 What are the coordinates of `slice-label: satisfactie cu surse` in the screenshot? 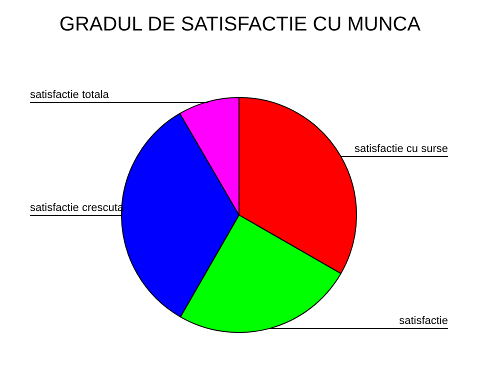 It's located at (401, 149).